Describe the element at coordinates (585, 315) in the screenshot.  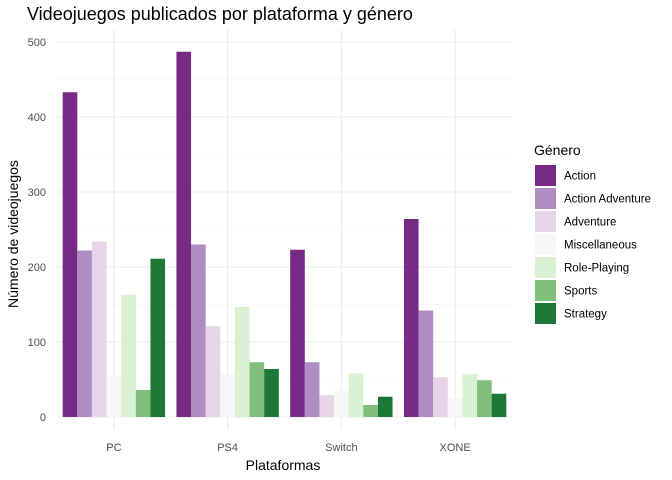
I see `legend-label: Strategy` at that location.